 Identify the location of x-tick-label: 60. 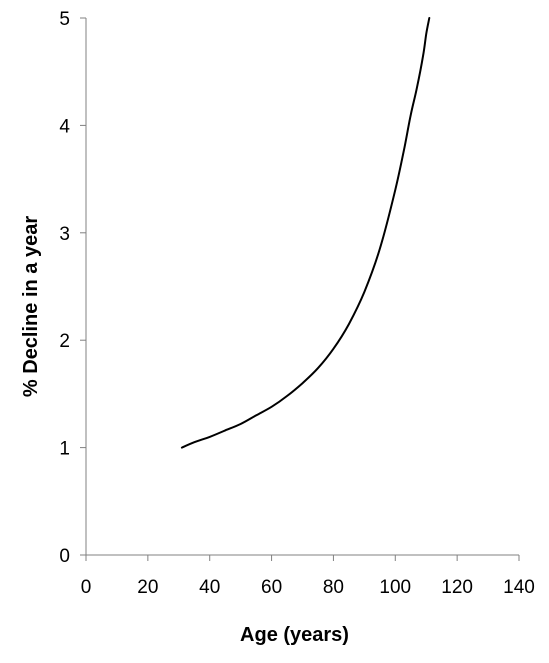
(271, 587).